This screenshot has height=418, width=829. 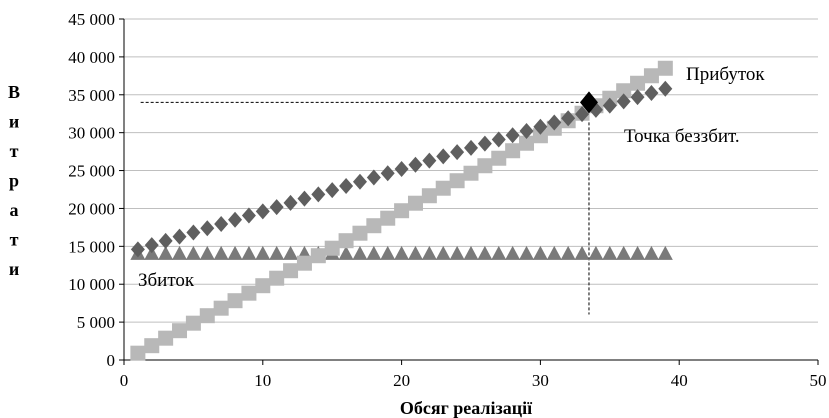 What do you see at coordinates (262, 380) in the screenshot?
I see `x-tick-label: 10` at bounding box center [262, 380].